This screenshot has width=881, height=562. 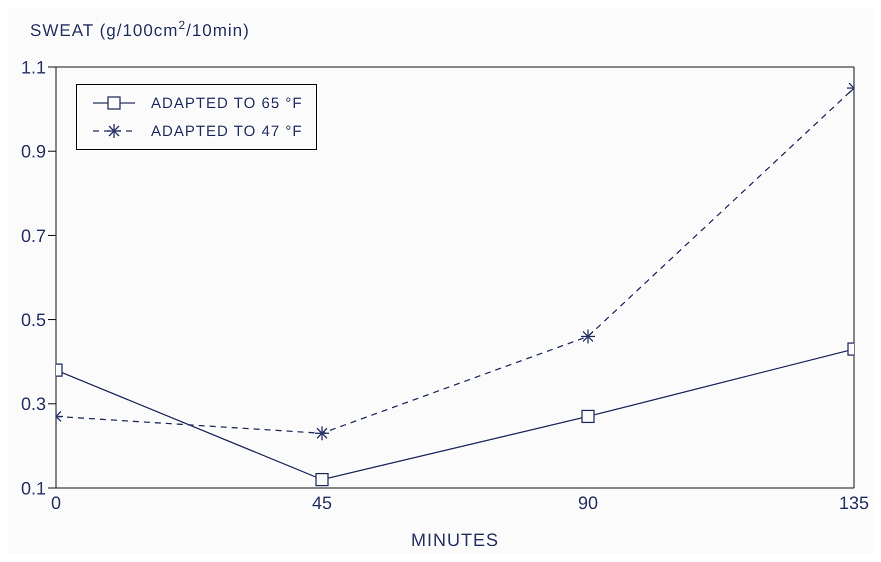 I want to click on y-tick-label: 0.1, so click(x=33, y=488).